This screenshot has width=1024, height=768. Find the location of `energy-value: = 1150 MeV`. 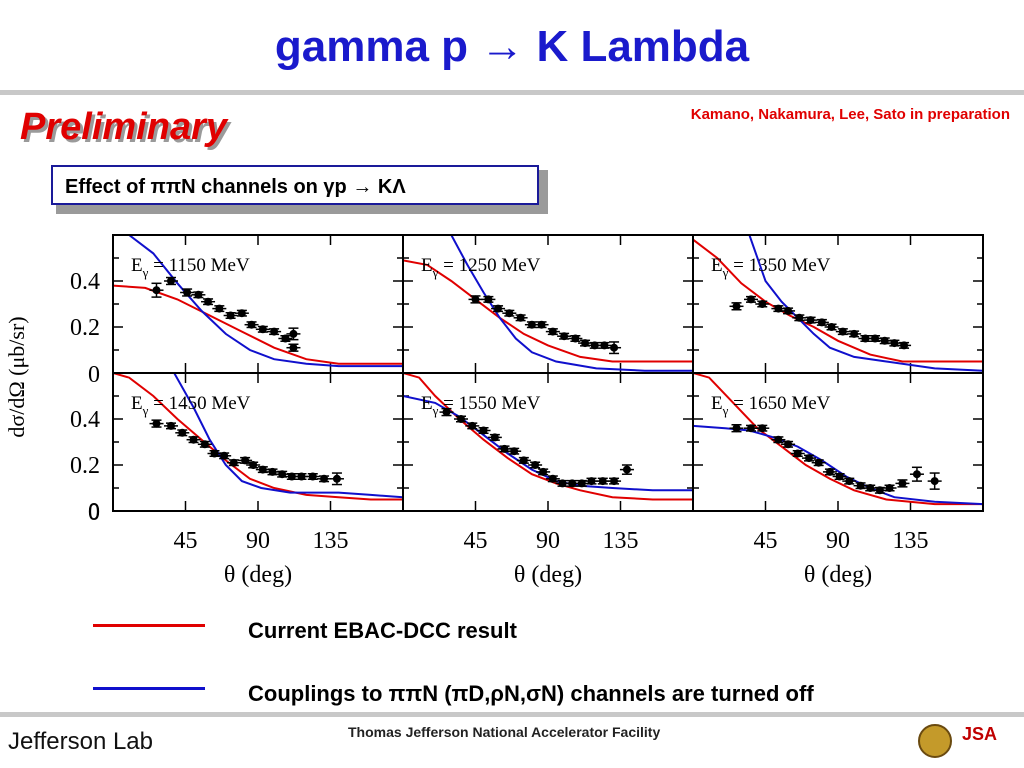

energy-value: = 1150 MeV is located at coordinates (199, 265).